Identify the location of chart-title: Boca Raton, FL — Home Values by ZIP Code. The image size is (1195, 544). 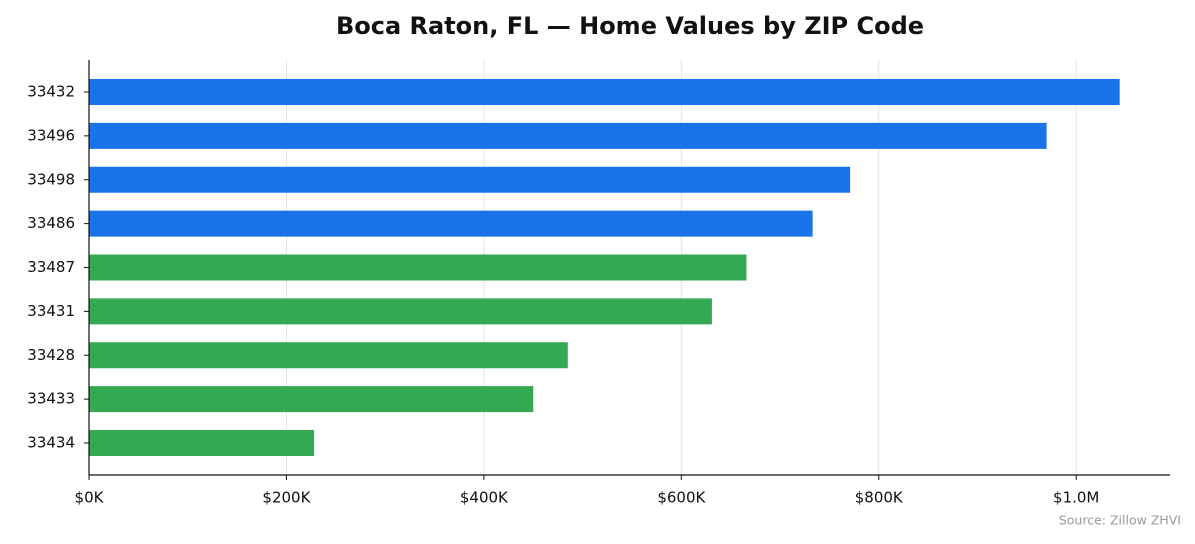
(630, 26).